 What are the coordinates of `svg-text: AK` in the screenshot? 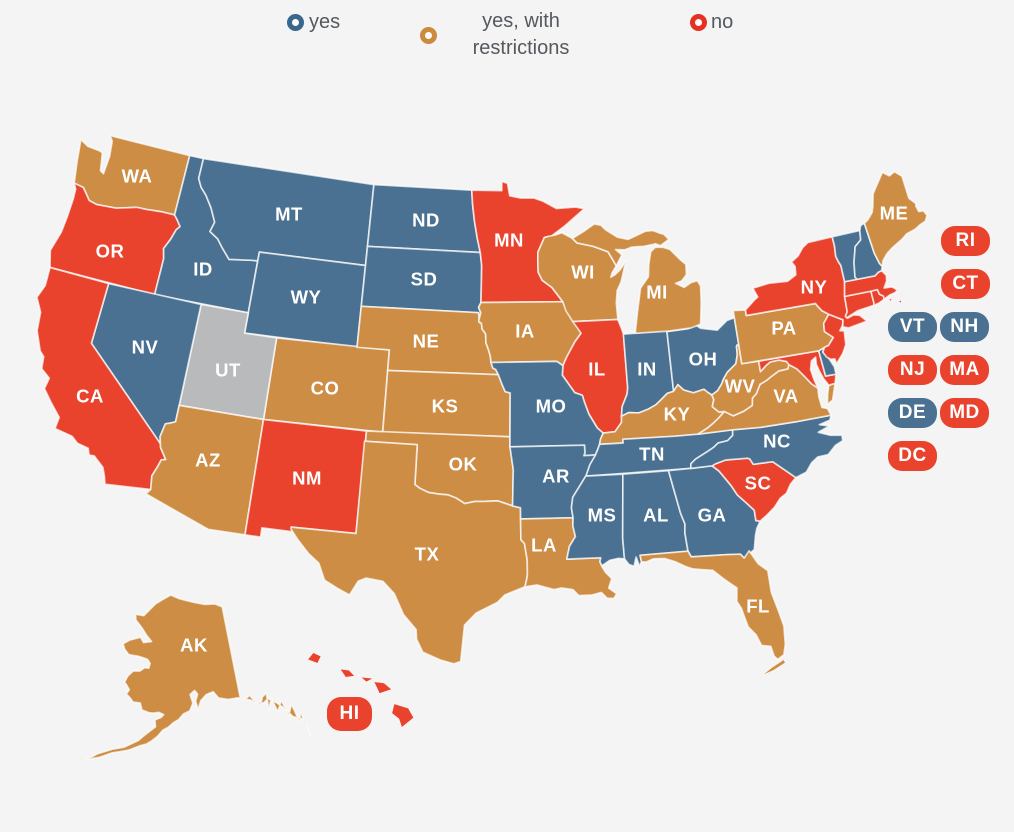 It's located at (194, 645).